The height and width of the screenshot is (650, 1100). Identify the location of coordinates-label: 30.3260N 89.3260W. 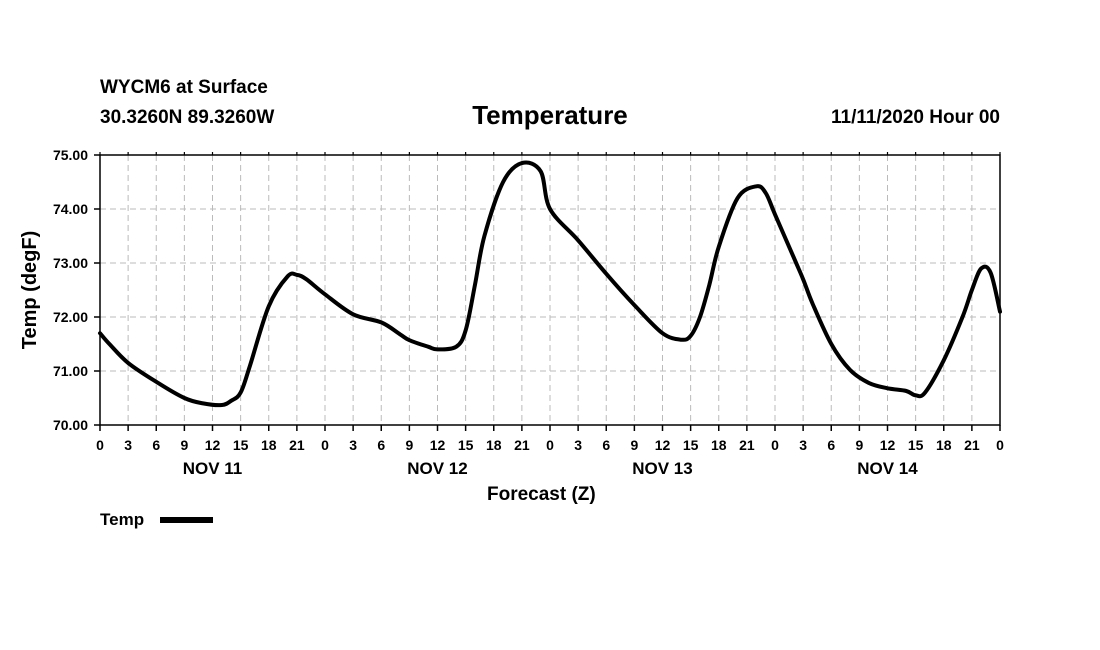
(187, 117).